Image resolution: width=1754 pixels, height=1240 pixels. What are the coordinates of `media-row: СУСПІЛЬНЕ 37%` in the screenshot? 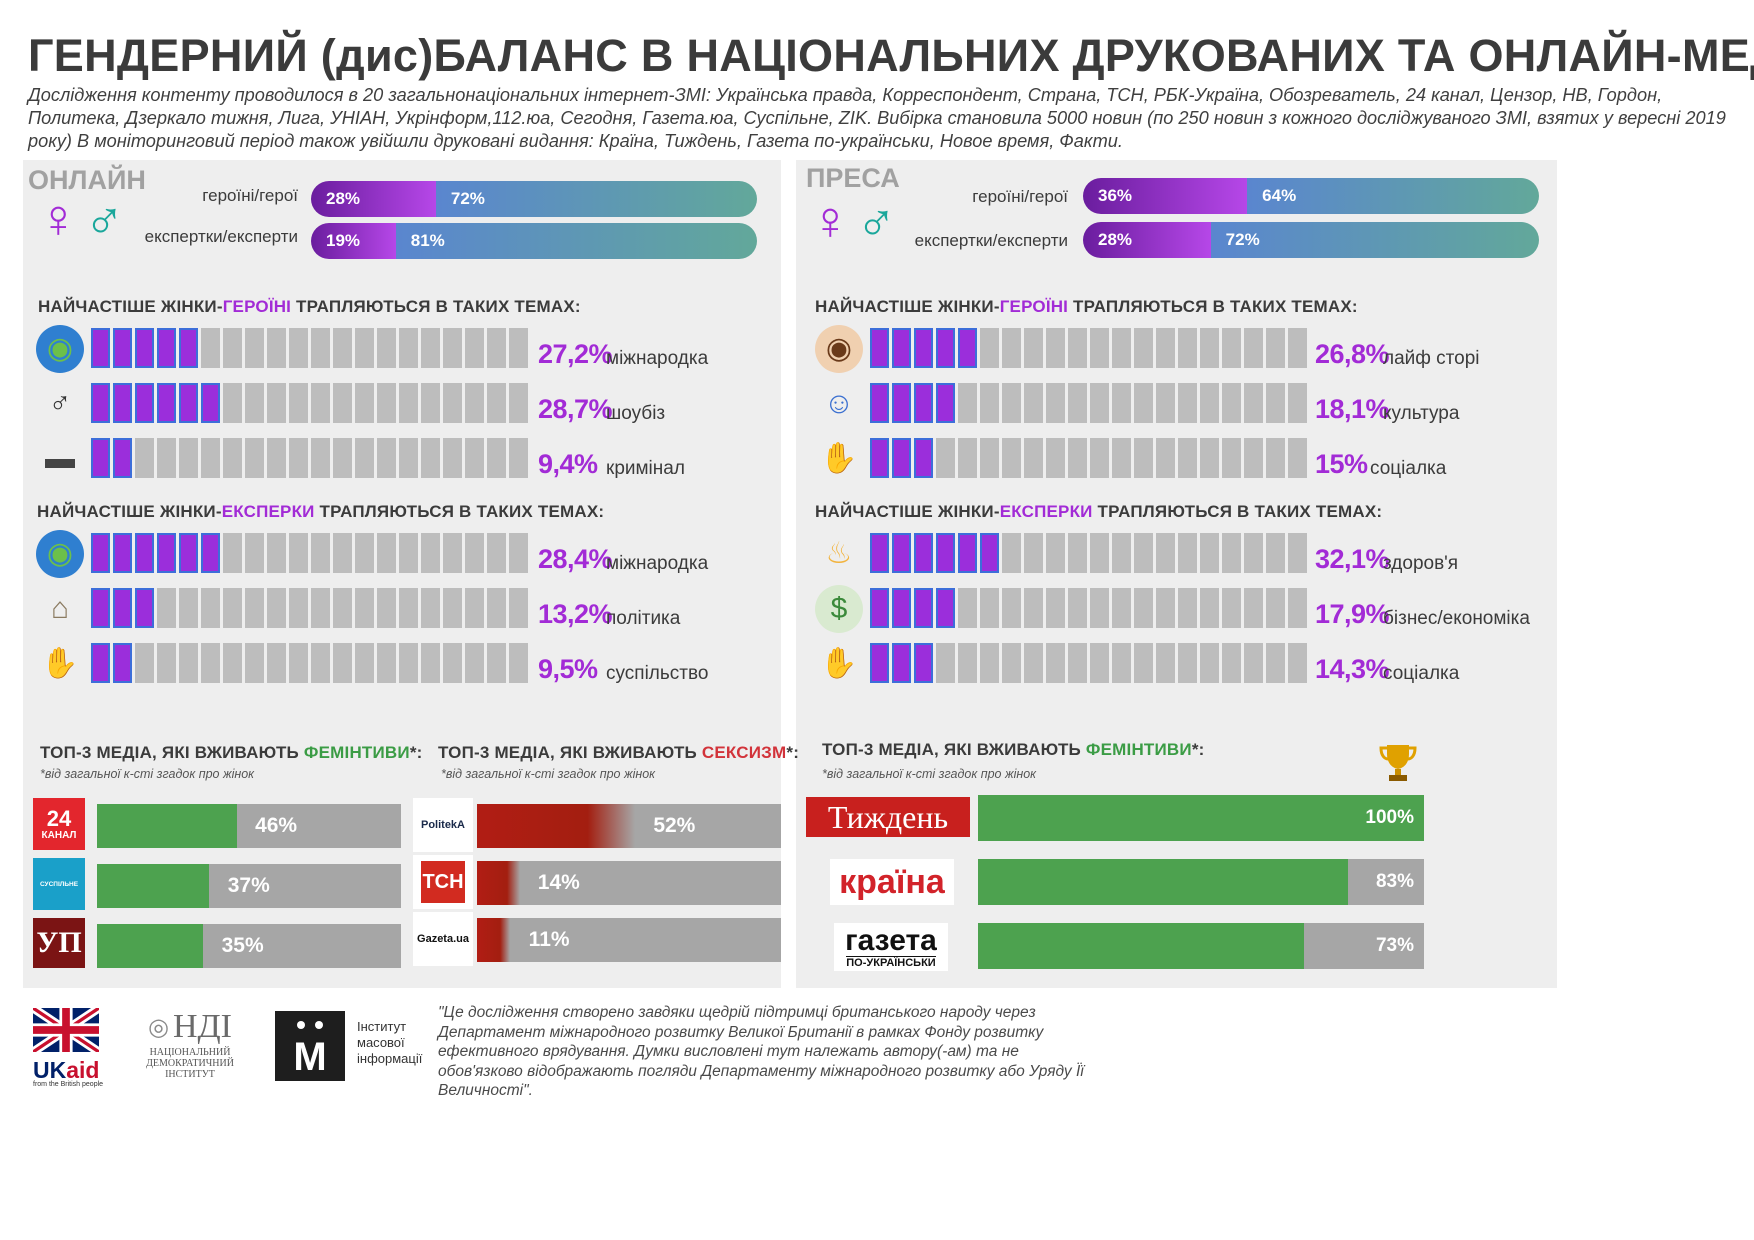 It's located at (217, 886).